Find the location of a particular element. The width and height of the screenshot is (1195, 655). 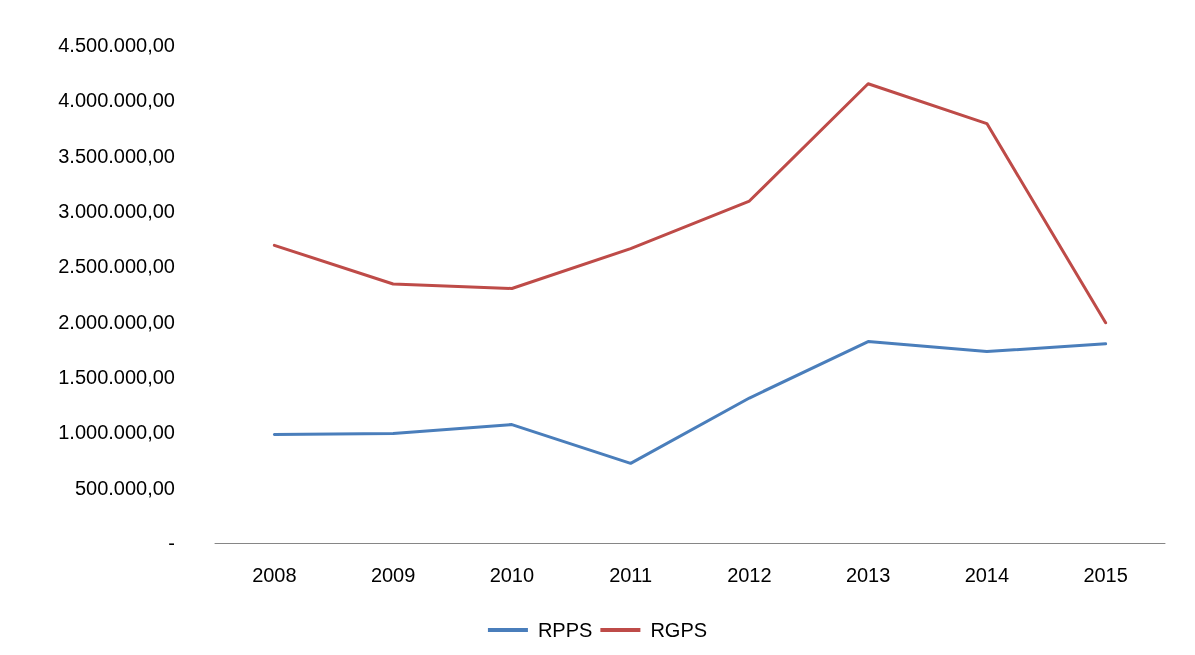

y-tick-label: 500.000,00 is located at coordinates (124, 487).